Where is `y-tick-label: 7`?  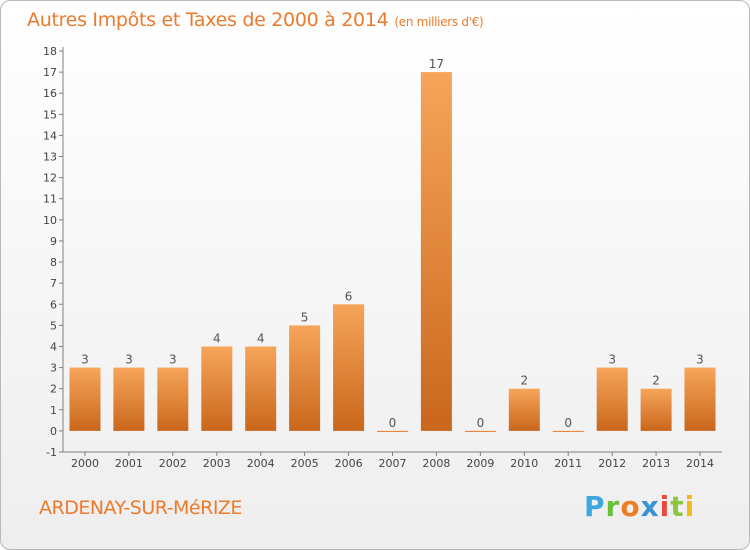 y-tick-label: 7 is located at coordinates (53, 283).